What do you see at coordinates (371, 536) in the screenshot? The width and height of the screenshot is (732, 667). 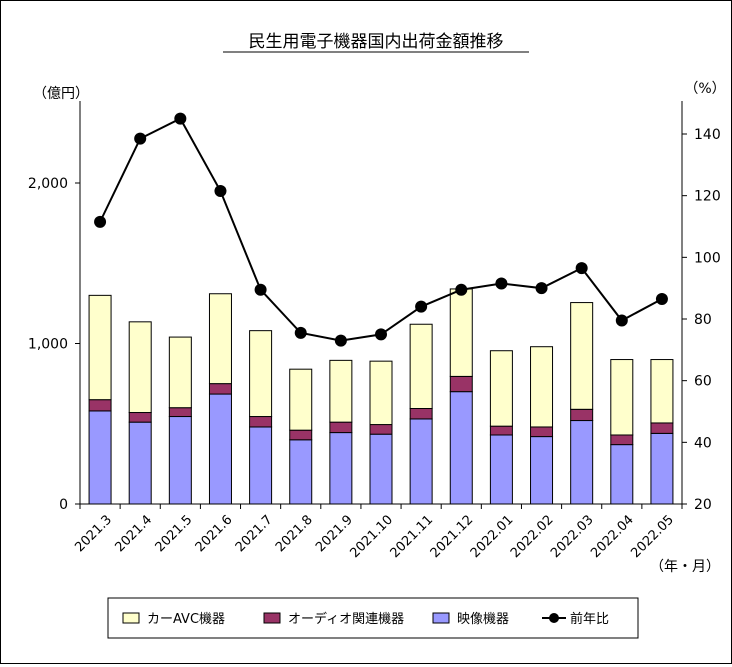 I see `x-tick-label: 2021.10` at bounding box center [371, 536].